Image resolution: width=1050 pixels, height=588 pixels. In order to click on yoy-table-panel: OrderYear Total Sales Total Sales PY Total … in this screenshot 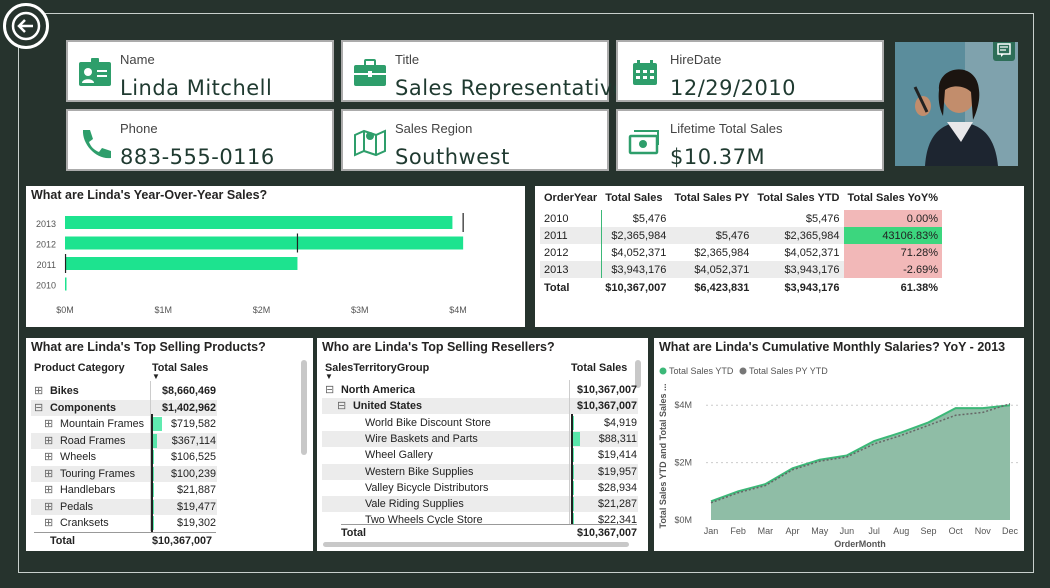, I will do `click(779, 256)`.